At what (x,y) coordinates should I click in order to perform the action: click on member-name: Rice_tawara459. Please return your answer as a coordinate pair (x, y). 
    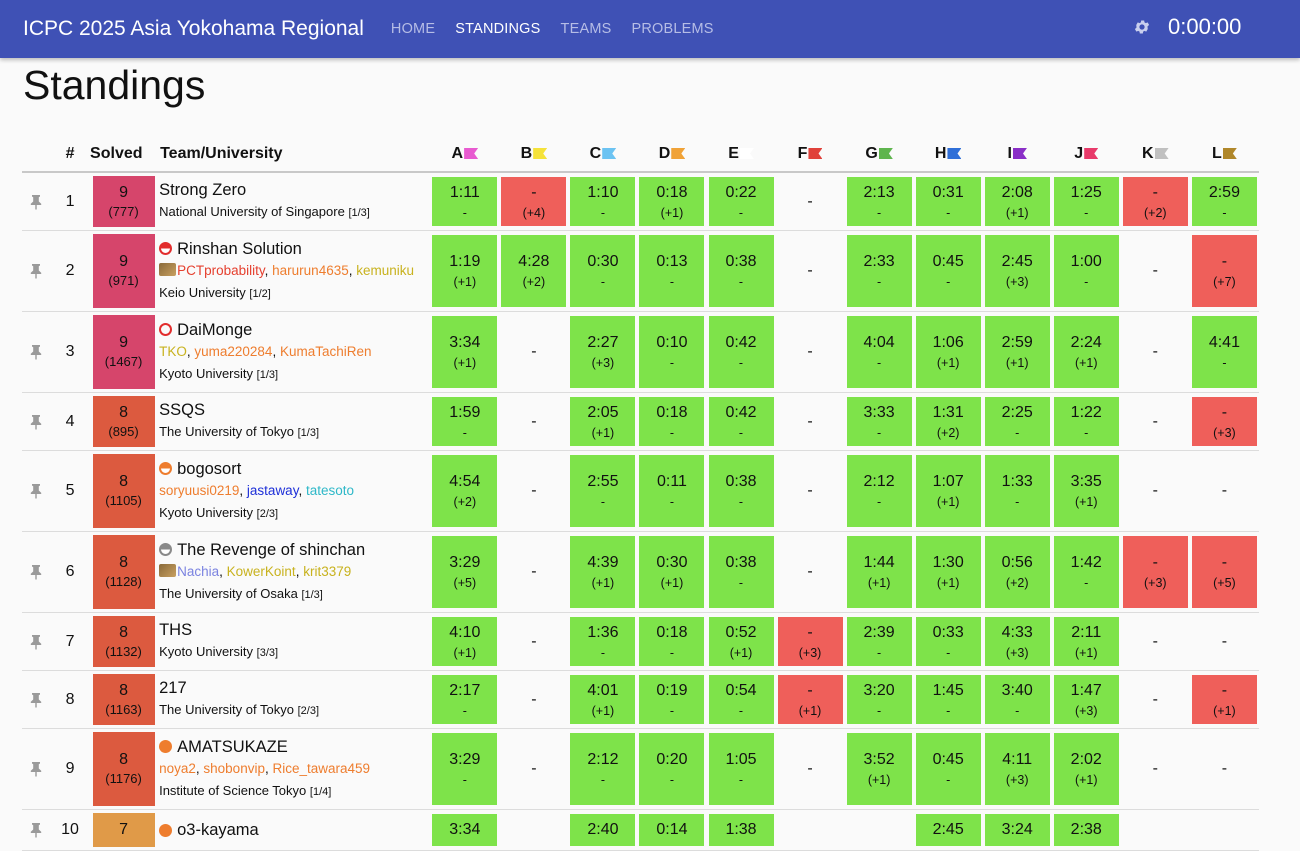
    Looking at the image, I should click on (321, 768).